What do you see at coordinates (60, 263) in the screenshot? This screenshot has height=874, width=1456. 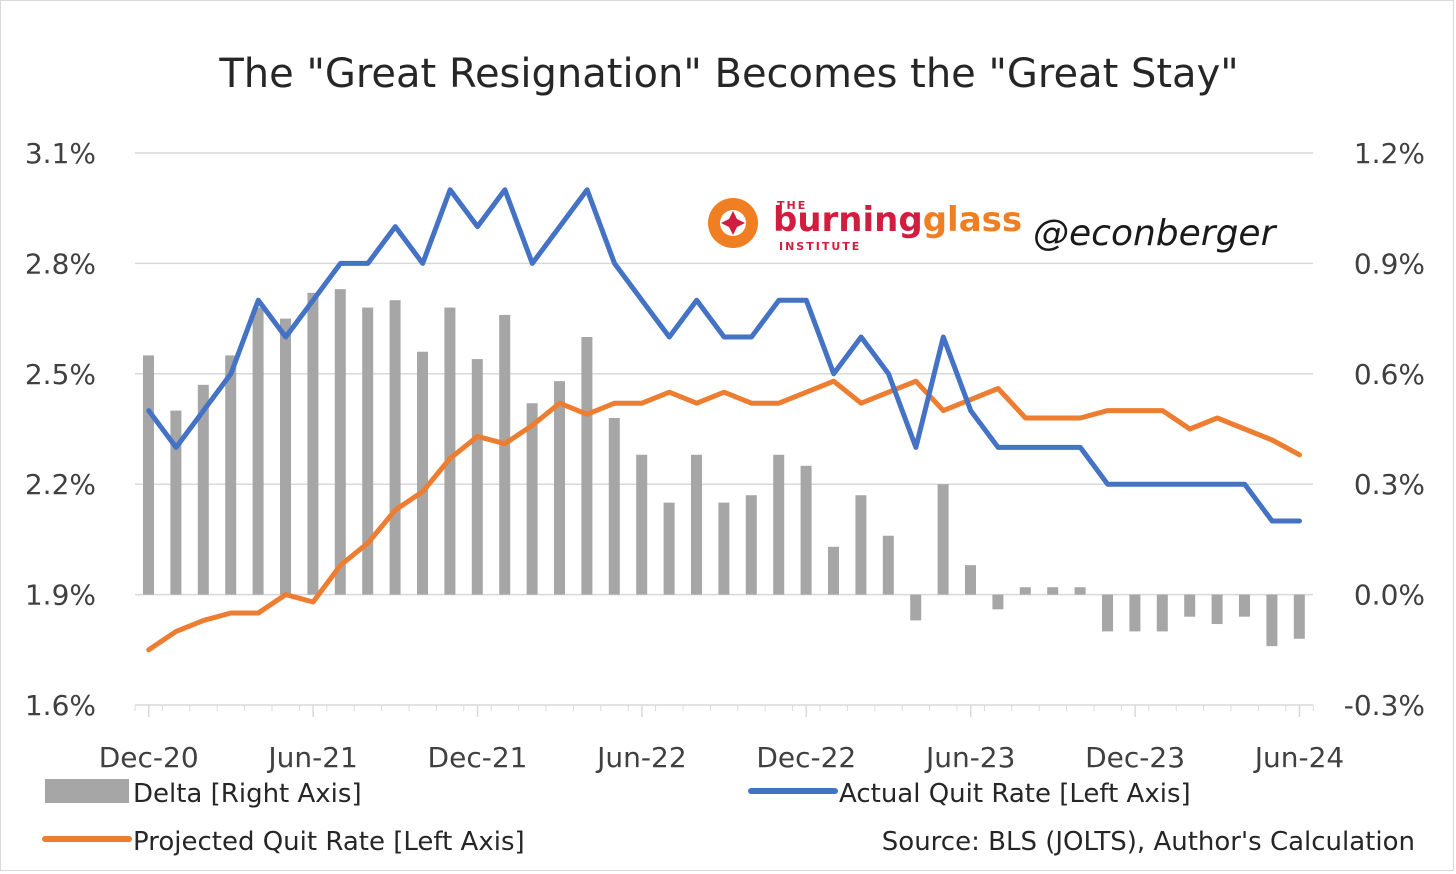 I see `left-tick-label: 2.8%` at bounding box center [60, 263].